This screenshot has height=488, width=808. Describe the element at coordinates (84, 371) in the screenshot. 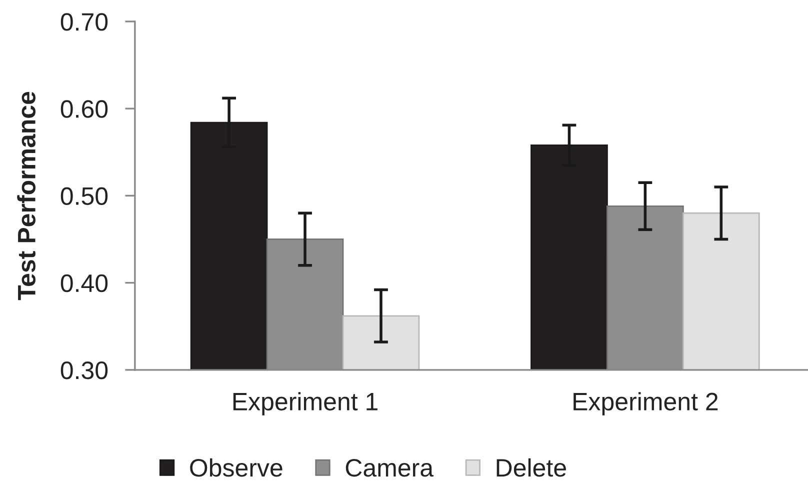

I see `y-tick-label: 0.30` at that location.